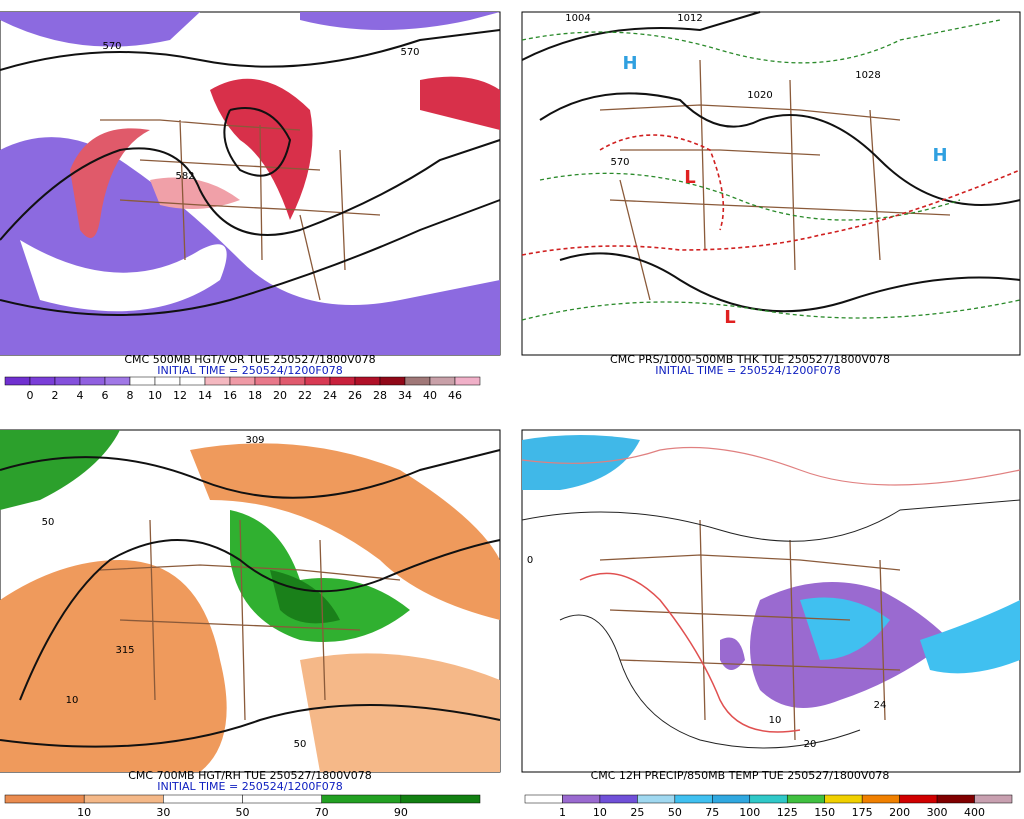 Image resolution: width=1024 pixels, height=819 pixels. Describe the element at coordinates (810, 744) in the screenshot. I see `temp-label: 20` at that location.